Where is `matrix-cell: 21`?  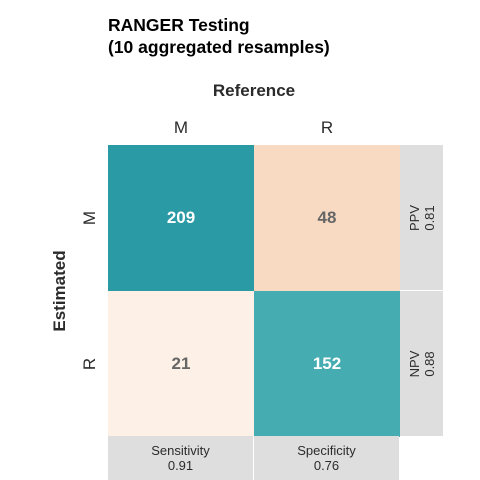
matrix-cell: 21 is located at coordinates (181, 364).